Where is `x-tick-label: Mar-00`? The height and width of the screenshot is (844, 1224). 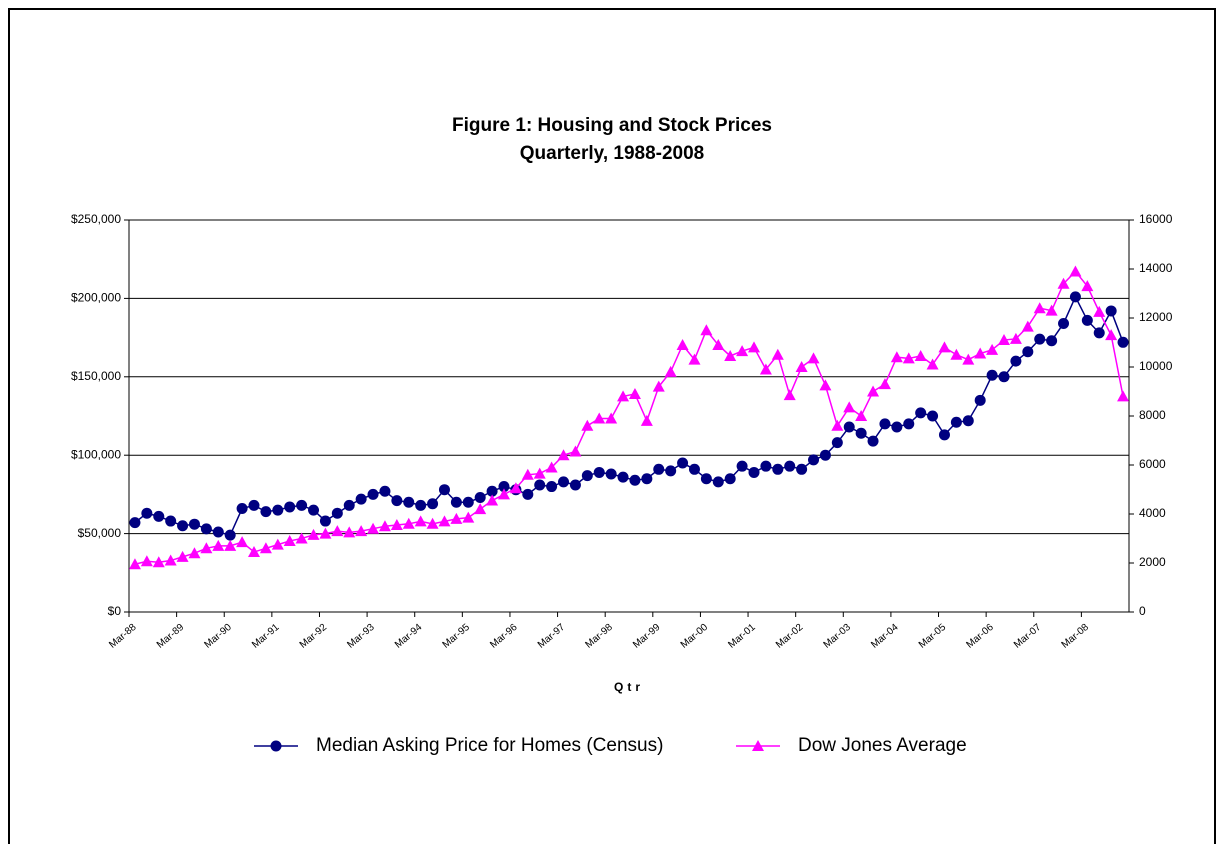 x-tick-label: Mar-00 is located at coordinates (695, 636).